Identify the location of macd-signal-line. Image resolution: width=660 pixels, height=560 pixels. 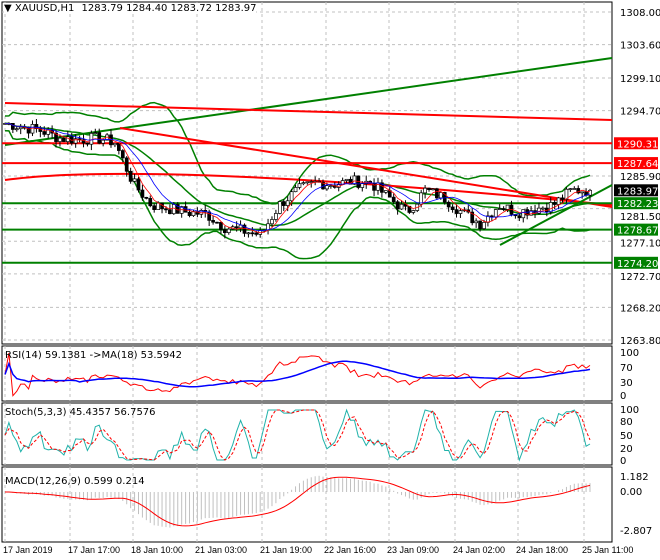
(298, 501).